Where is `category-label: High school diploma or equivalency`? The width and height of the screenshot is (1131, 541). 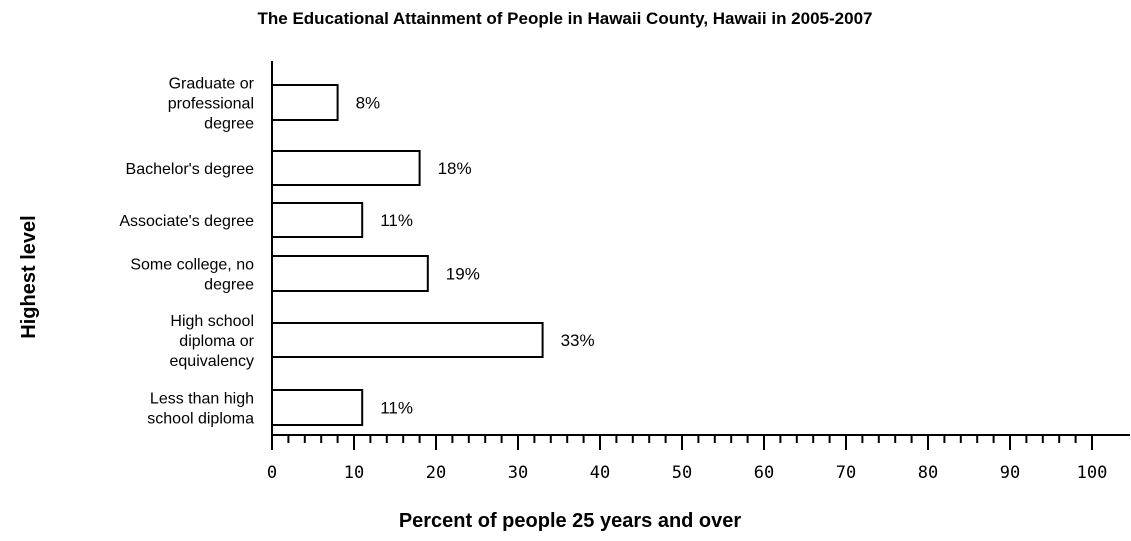 category-label: High school diploma or equivalency is located at coordinates (212, 341).